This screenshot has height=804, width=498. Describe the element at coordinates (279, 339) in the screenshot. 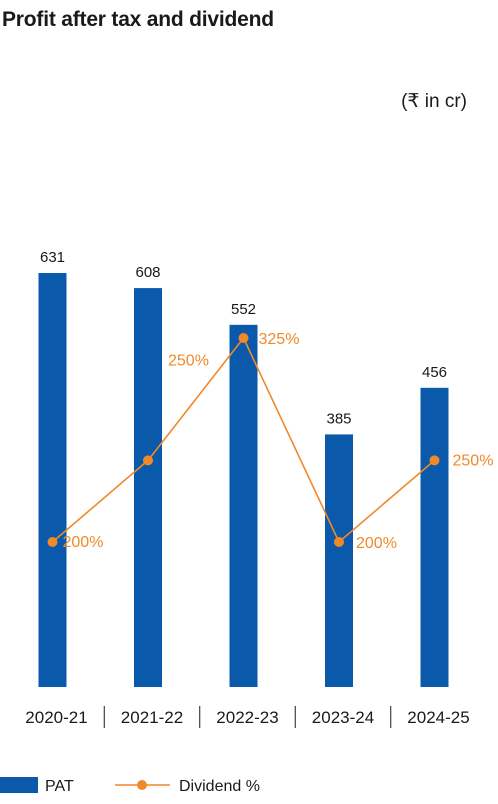

I see `dividend-label: 325%` at that location.